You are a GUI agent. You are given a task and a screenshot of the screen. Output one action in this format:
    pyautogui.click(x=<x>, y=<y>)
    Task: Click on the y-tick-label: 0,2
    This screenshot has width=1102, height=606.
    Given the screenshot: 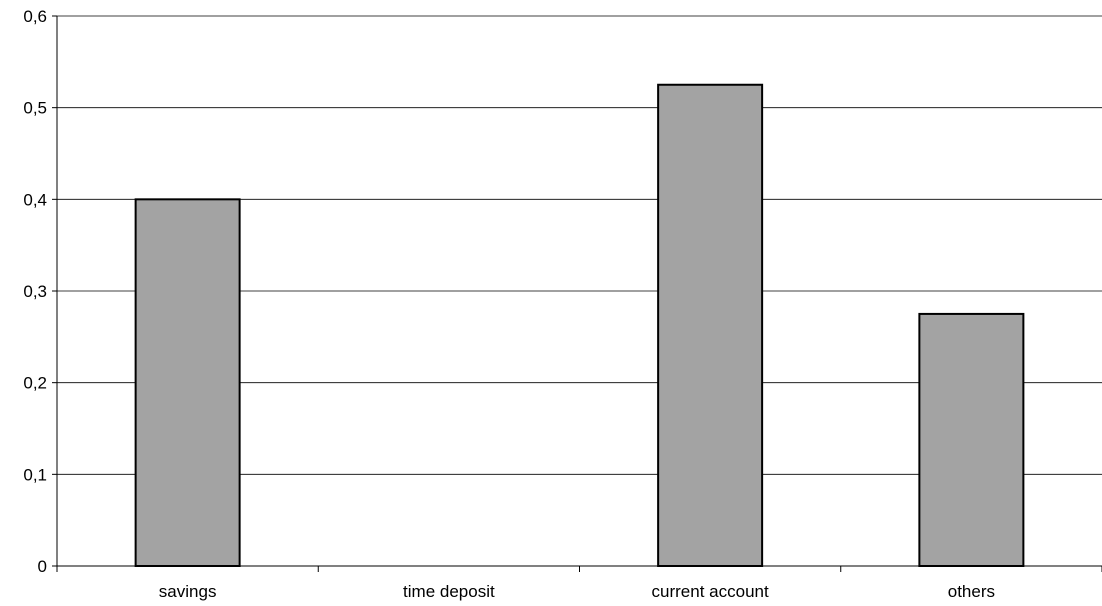 What is the action you would take?
    pyautogui.click(x=35, y=383)
    